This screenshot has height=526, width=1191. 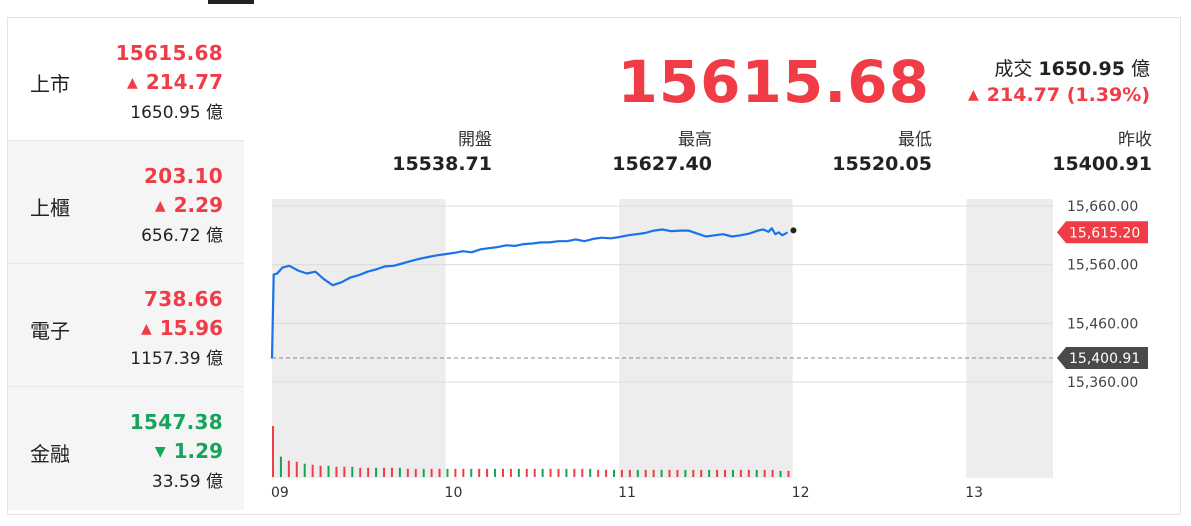 What do you see at coordinates (1102, 266) in the screenshot?
I see `y-tick-label: 15,560.00` at bounding box center [1102, 266].